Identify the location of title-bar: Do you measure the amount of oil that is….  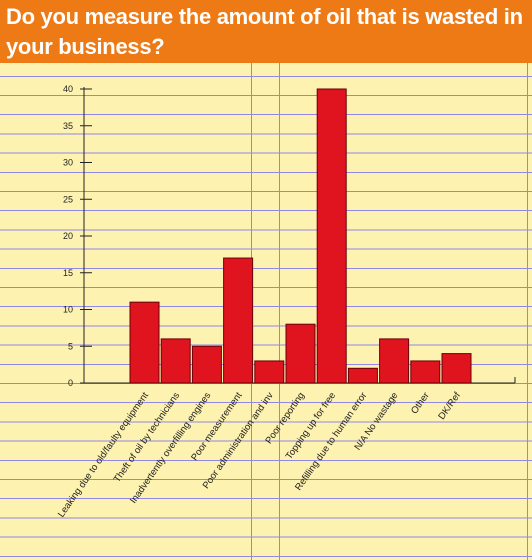
(266, 31).